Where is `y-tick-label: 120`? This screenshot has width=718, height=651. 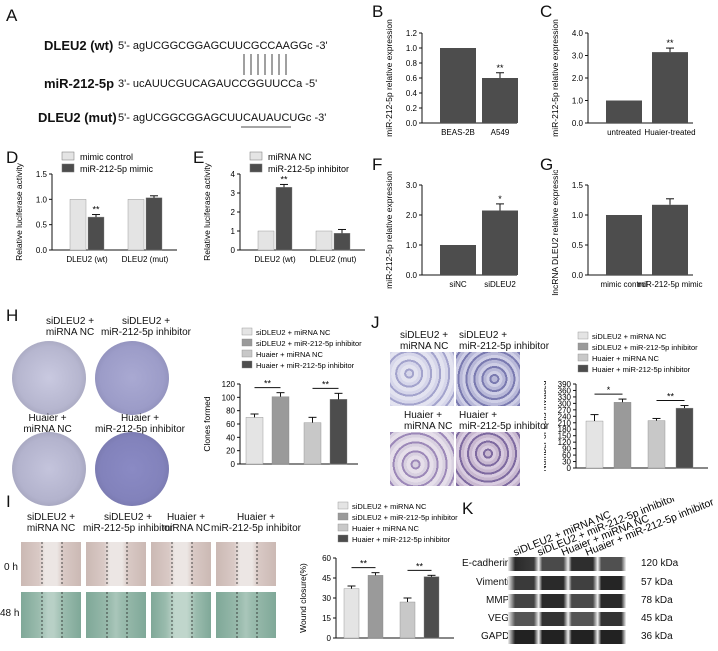 y-tick-label: 120 is located at coordinates (565, 442).